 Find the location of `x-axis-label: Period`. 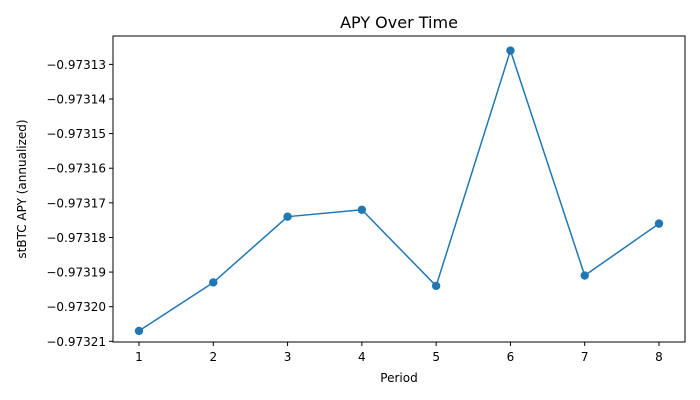

x-axis-label: Period is located at coordinates (398, 378).